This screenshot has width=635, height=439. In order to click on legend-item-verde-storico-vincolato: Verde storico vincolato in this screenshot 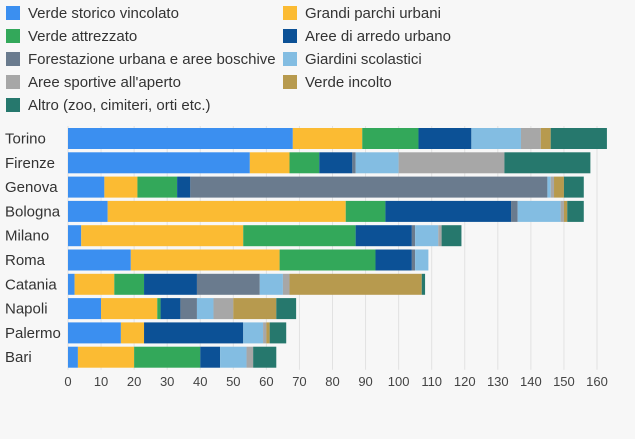, I will do `click(92, 13)`.